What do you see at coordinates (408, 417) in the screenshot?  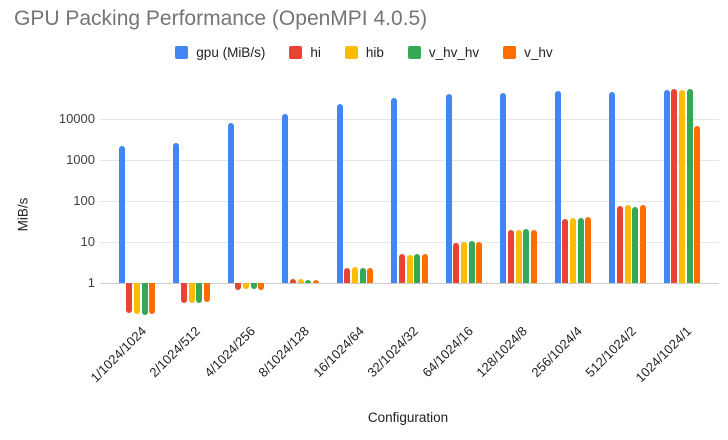 I see `x-axis-title: Configuration` at bounding box center [408, 417].